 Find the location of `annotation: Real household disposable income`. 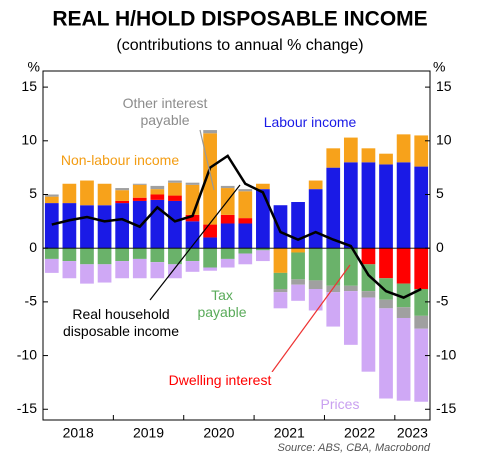

annotation: Real household disposable income is located at coordinates (121, 323).